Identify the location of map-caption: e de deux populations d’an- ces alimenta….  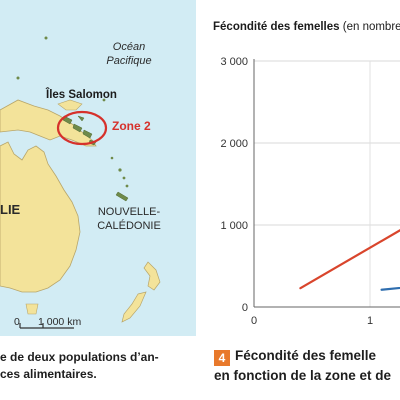
(98, 366).